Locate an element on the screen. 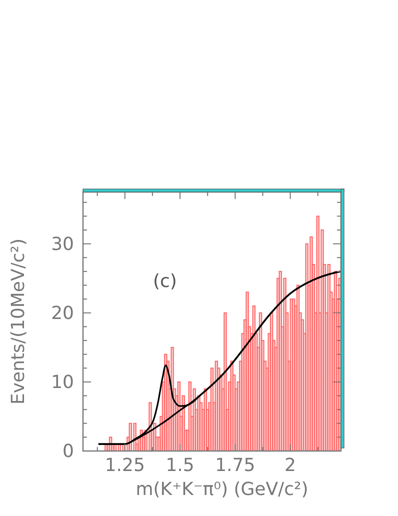 This screenshot has width=398, height=516. y-tick-label: 10 is located at coordinates (62, 382).